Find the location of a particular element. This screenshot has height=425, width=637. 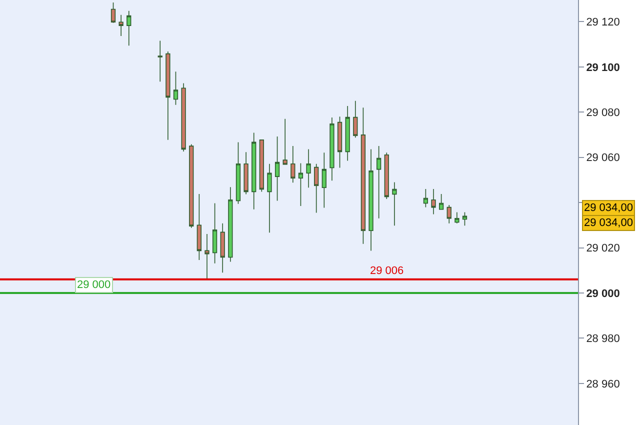

y-tick-label: 29 080 is located at coordinates (603, 112).